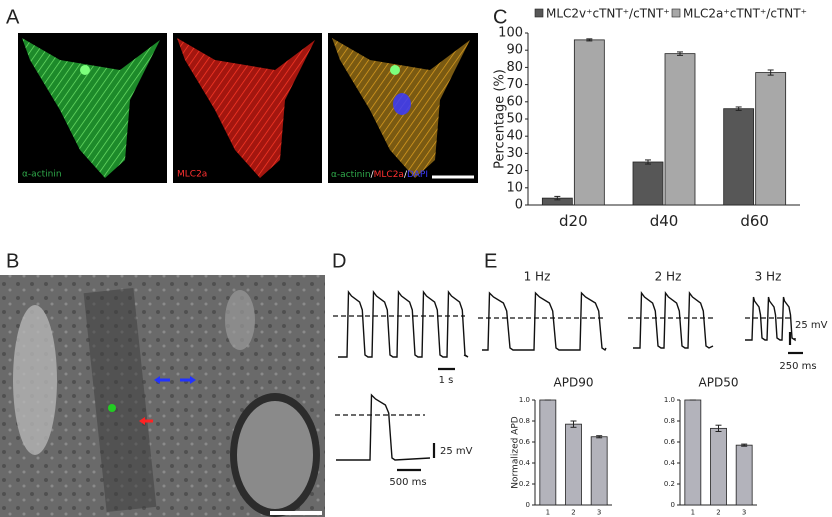 The height and width of the screenshot is (517, 832). What do you see at coordinates (510, 33) in the screenshot?
I see `y-tick-label: 100` at bounding box center [510, 33].